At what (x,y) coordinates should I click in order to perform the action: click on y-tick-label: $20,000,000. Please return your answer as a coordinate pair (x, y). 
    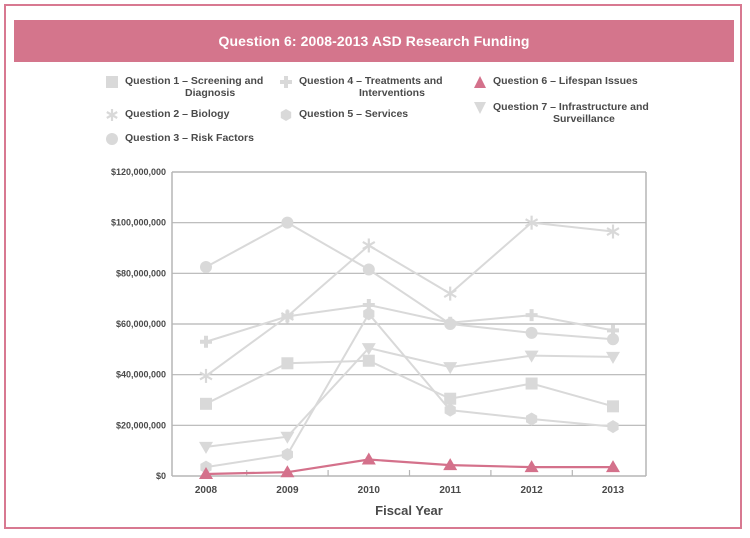
    Looking at the image, I should click on (141, 425).